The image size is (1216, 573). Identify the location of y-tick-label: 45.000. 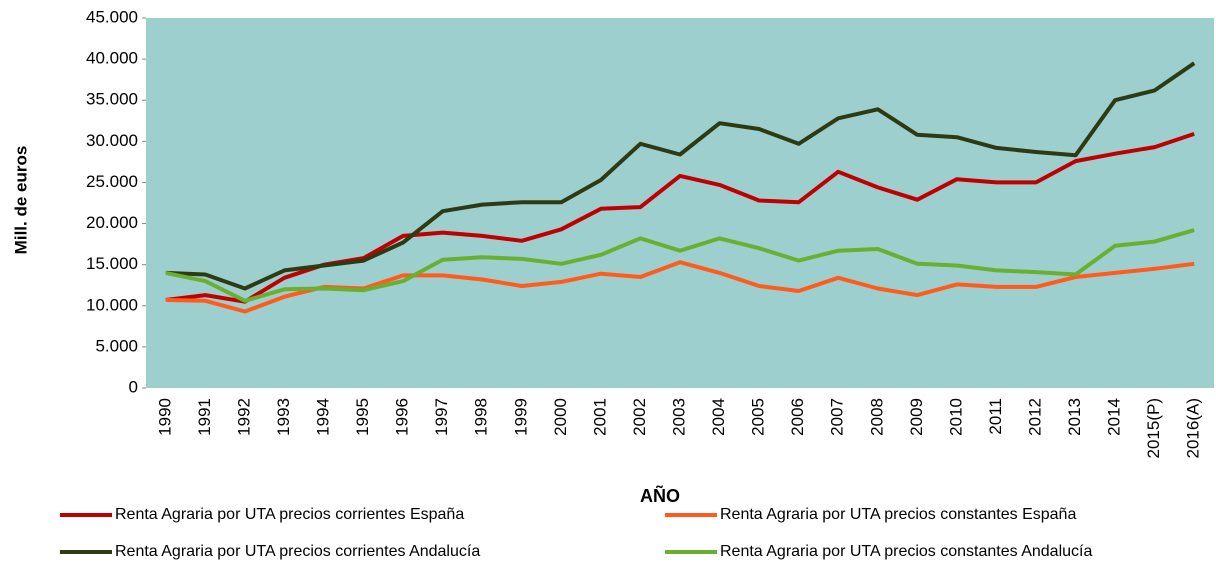
(112, 16).